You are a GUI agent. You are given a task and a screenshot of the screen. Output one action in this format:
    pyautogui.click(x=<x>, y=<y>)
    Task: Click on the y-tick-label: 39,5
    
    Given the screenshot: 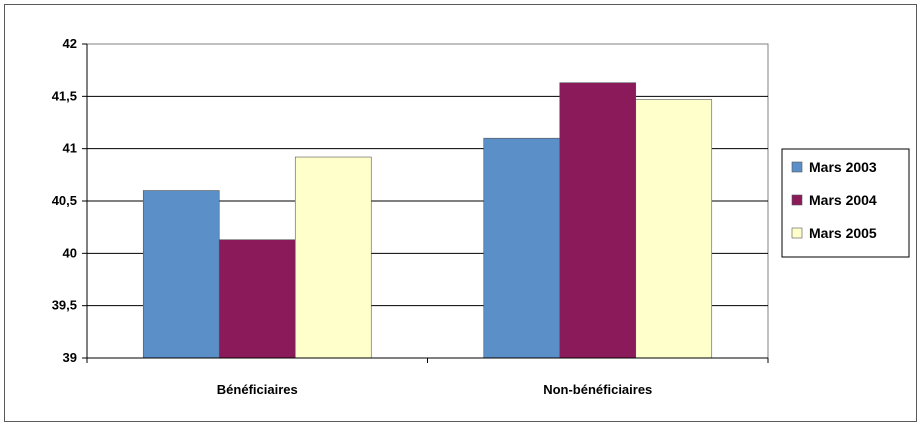 What is the action you would take?
    pyautogui.click(x=64, y=305)
    